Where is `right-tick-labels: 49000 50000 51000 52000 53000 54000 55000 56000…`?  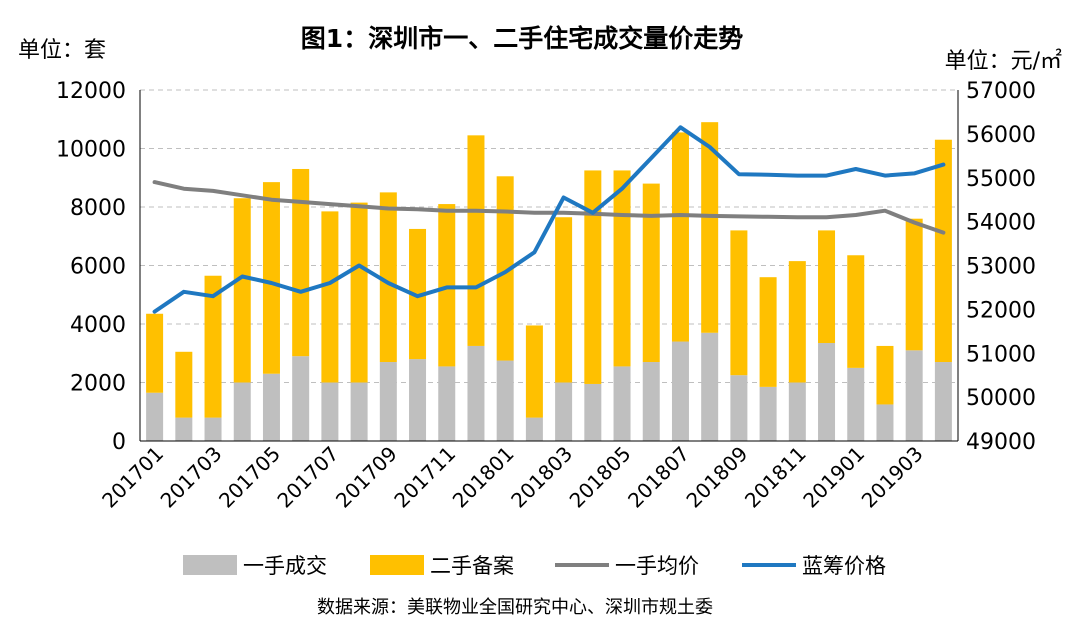
right-tick-labels: 49000 50000 51000 52000 53000 54000 55000 56000… is located at coordinates (1001, 267).